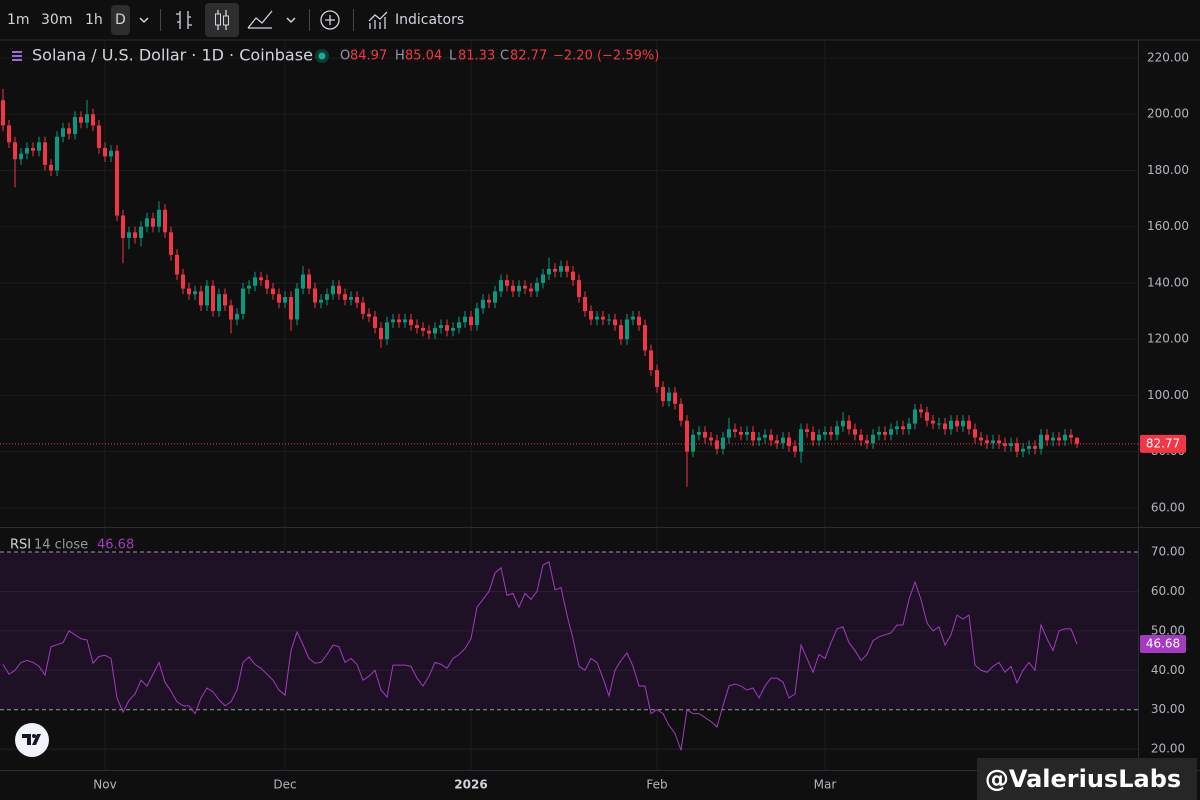  Describe the element at coordinates (144, 20) in the screenshot. I see `interval-dropdown` at that location.